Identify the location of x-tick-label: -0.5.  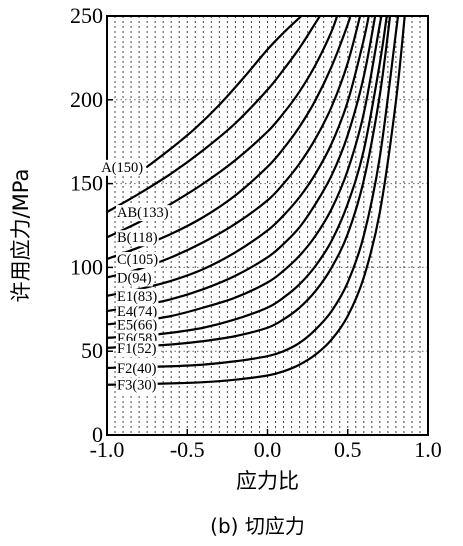
(187, 449).